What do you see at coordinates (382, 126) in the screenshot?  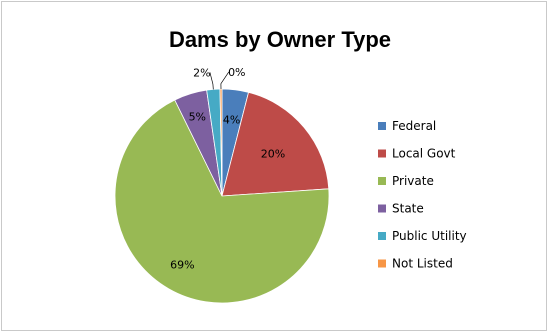 I see `legend-swatch-federal` at bounding box center [382, 126].